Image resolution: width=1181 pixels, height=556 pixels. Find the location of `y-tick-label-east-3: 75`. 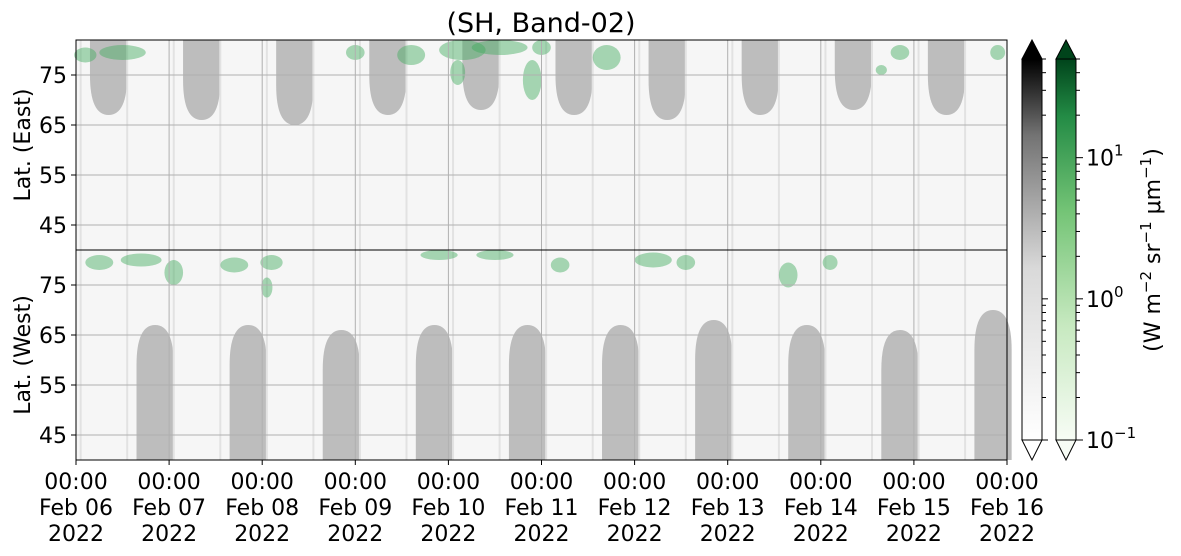

y-tick-label-east-3: 75 is located at coordinates (53, 76).